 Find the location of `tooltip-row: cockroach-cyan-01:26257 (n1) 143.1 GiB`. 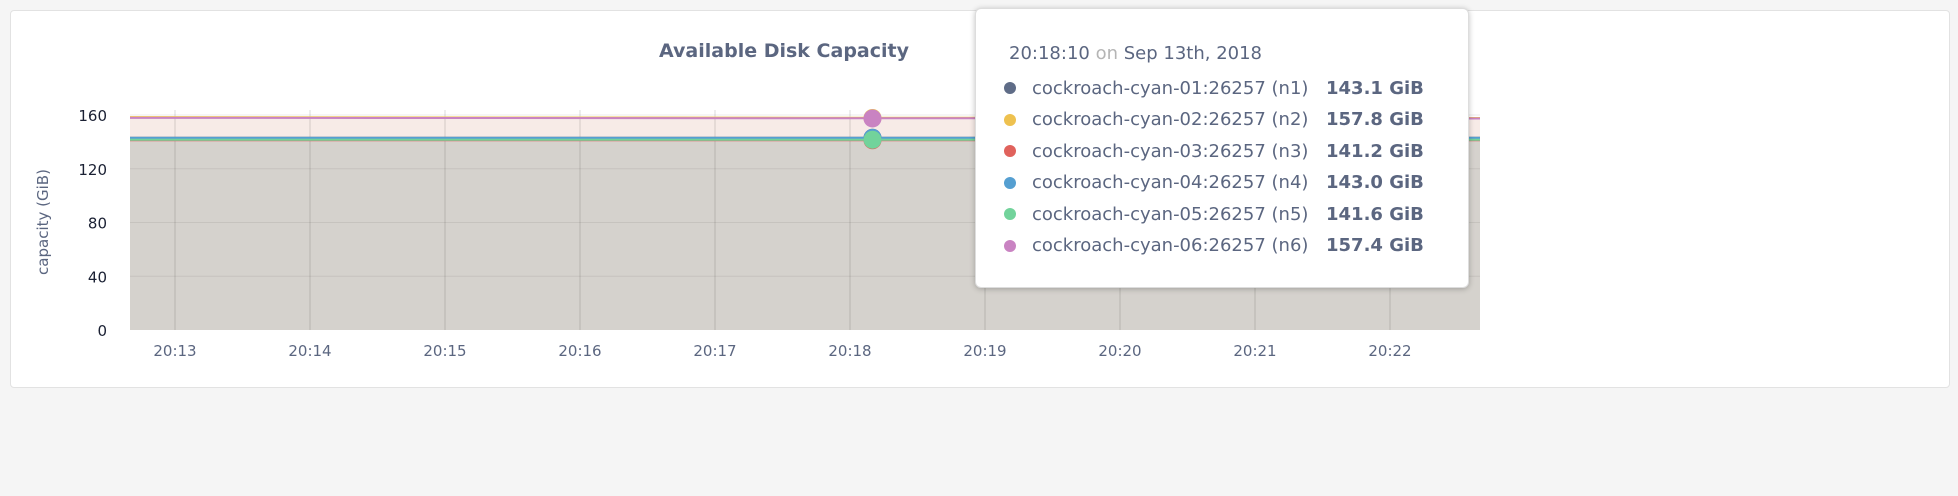

tooltip-row: cockroach-cyan-01:26257 (n1) 143.1 GiB is located at coordinates (1214, 88).